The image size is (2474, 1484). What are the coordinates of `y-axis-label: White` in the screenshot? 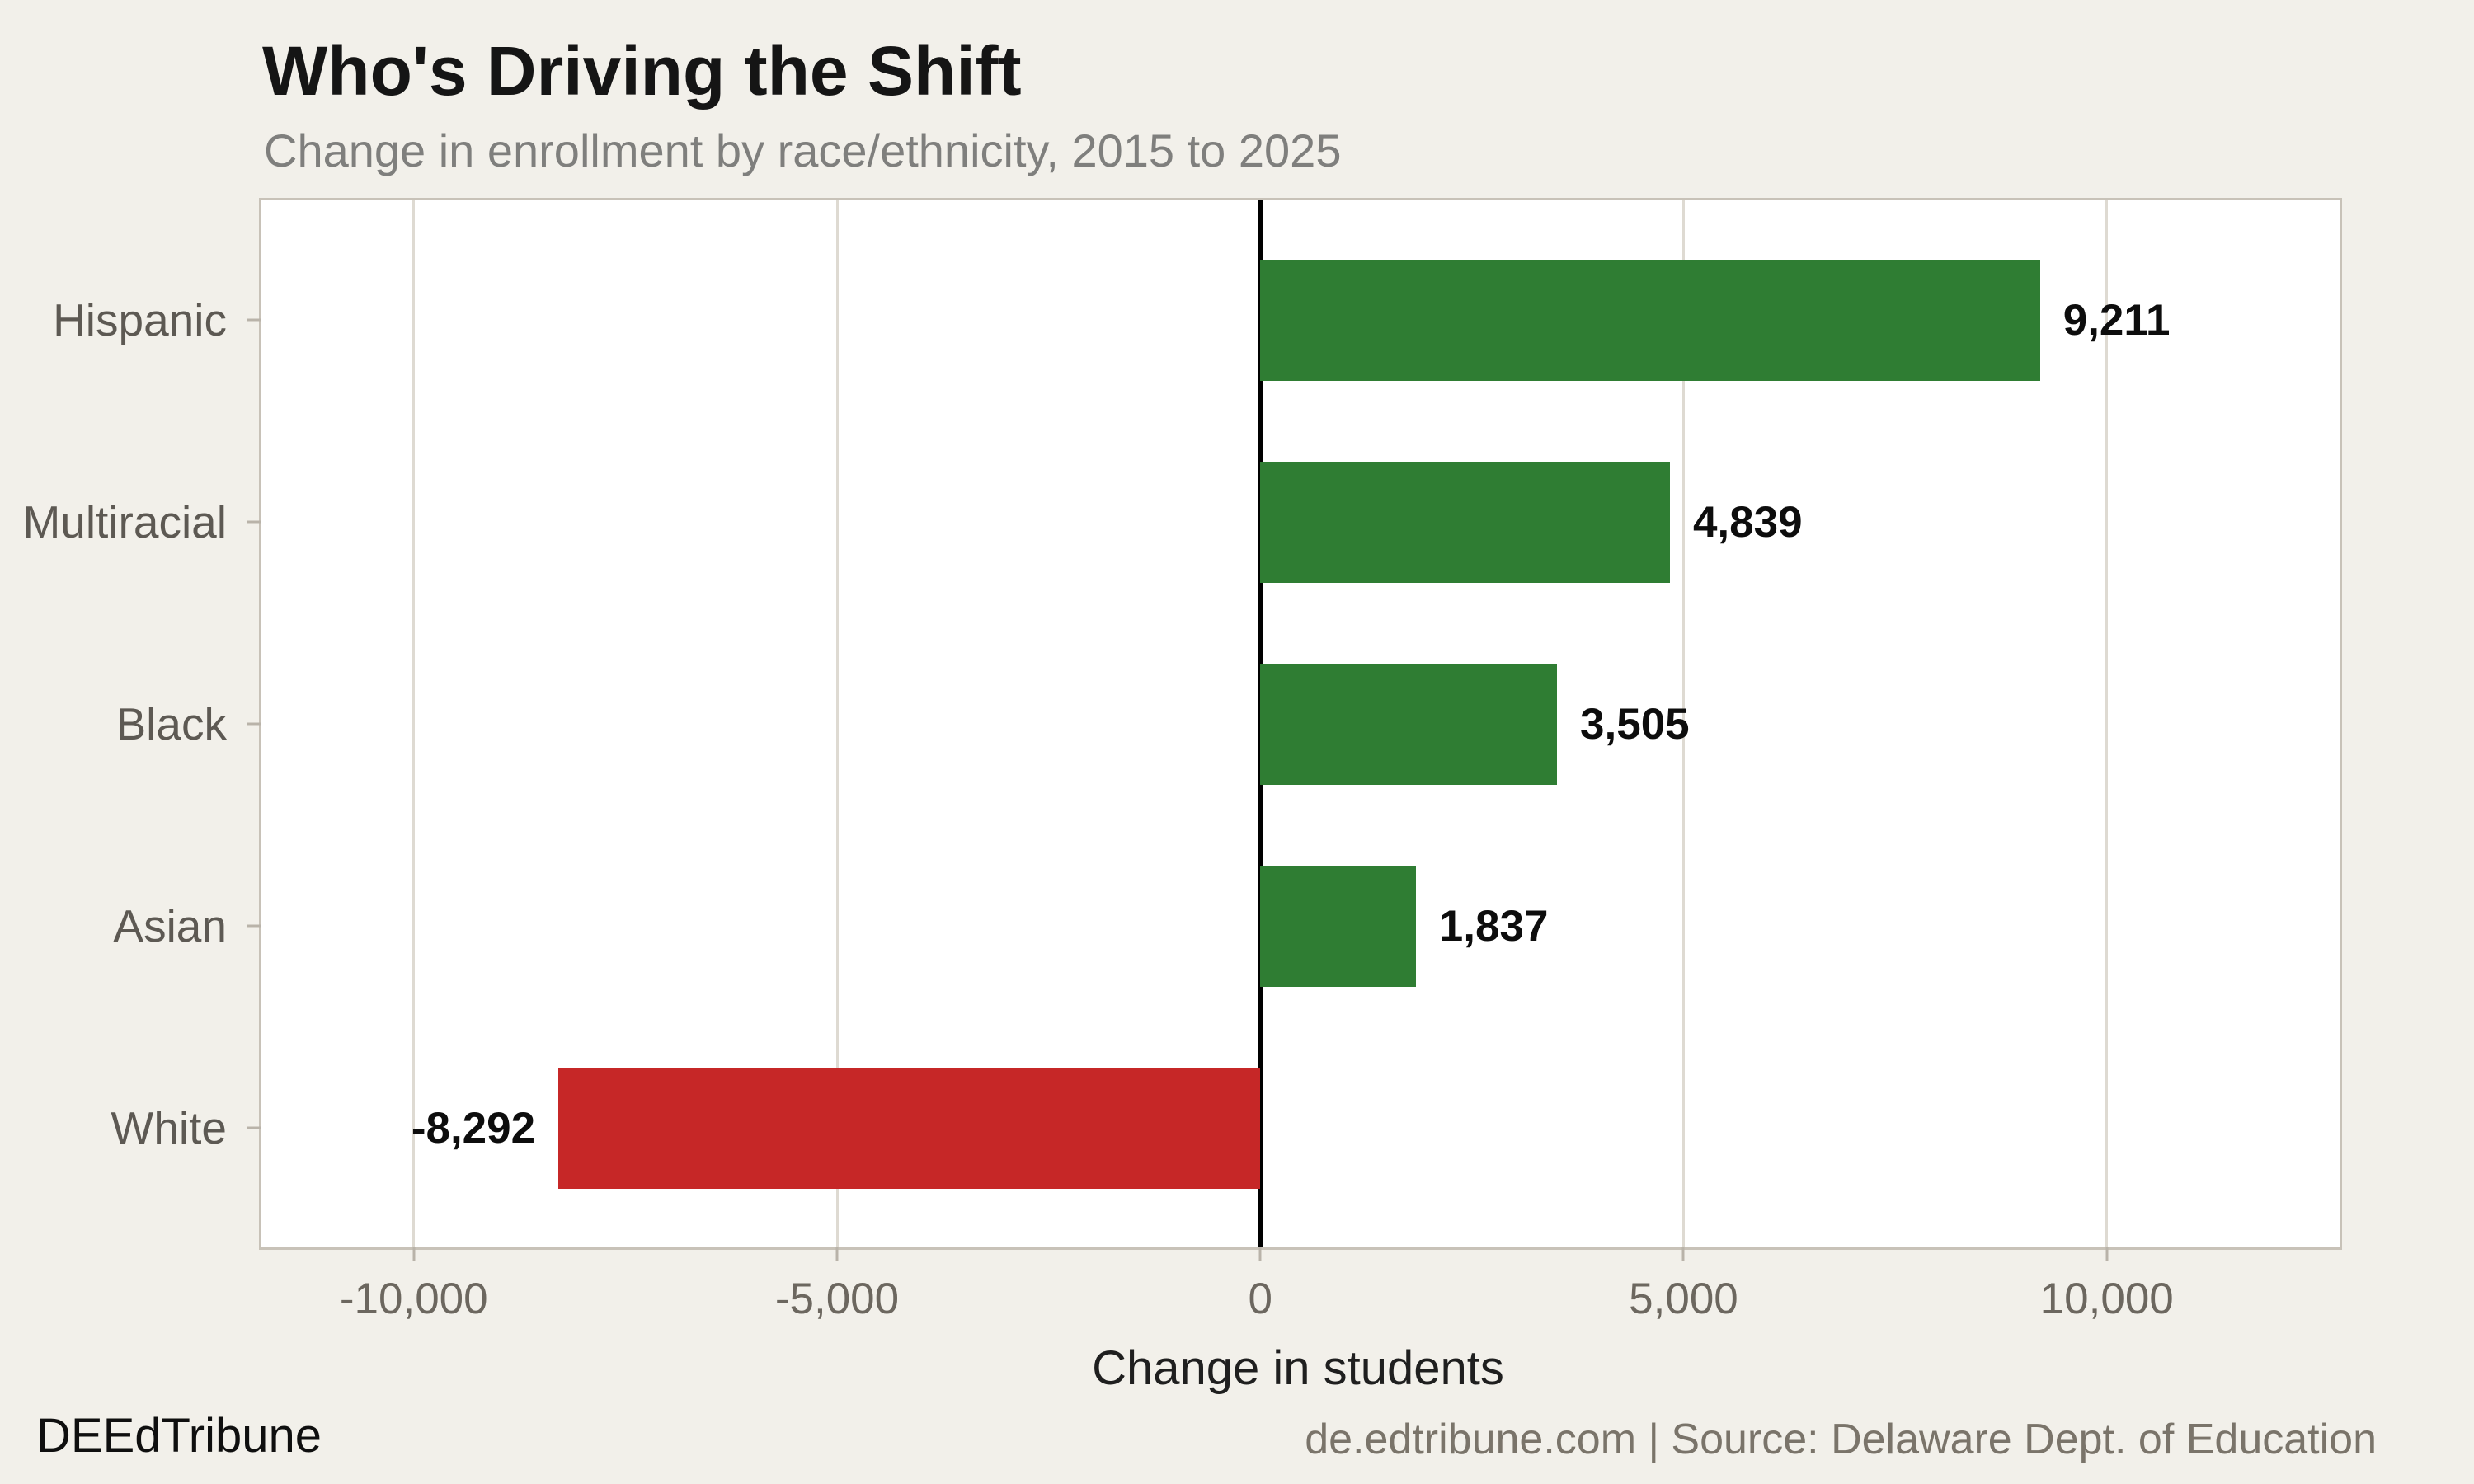 It's located at (169, 1127).